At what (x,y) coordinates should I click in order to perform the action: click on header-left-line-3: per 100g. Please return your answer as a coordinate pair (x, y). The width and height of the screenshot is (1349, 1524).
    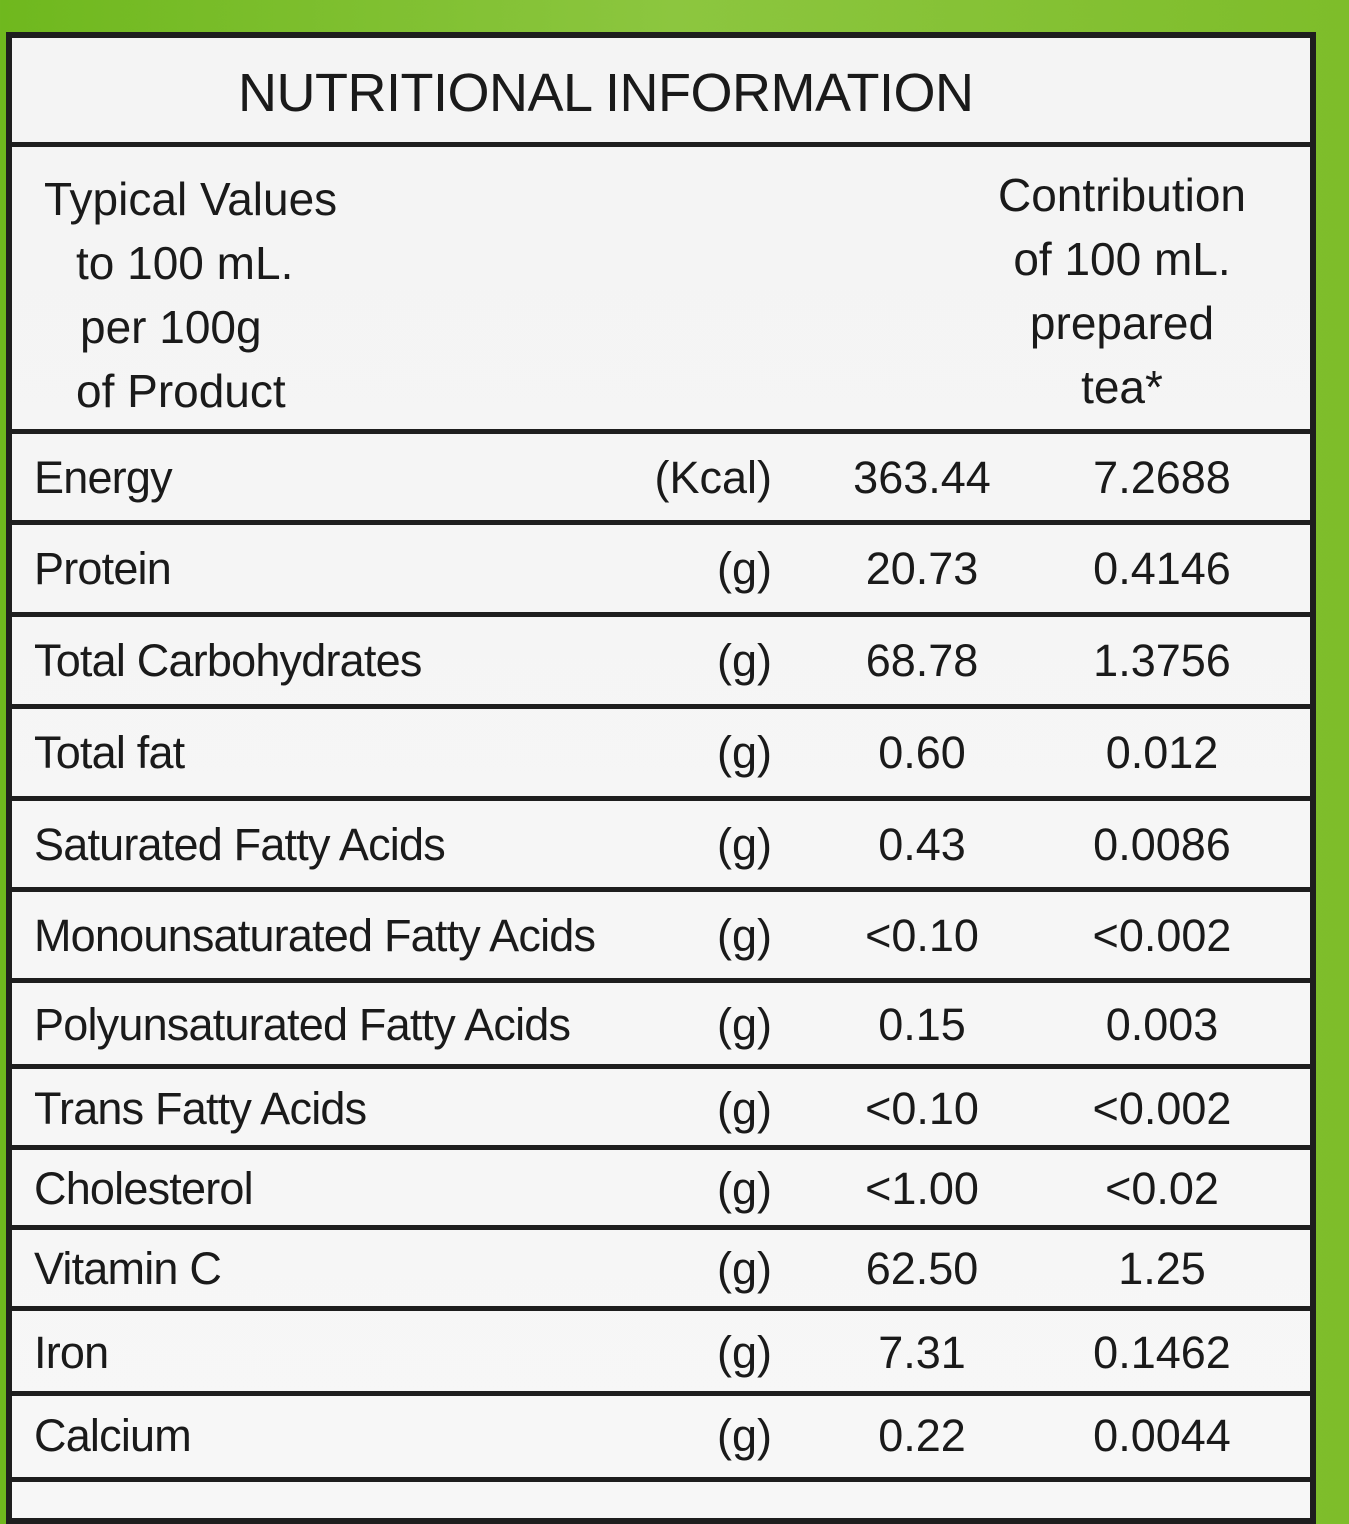
    Looking at the image, I should click on (171, 327).